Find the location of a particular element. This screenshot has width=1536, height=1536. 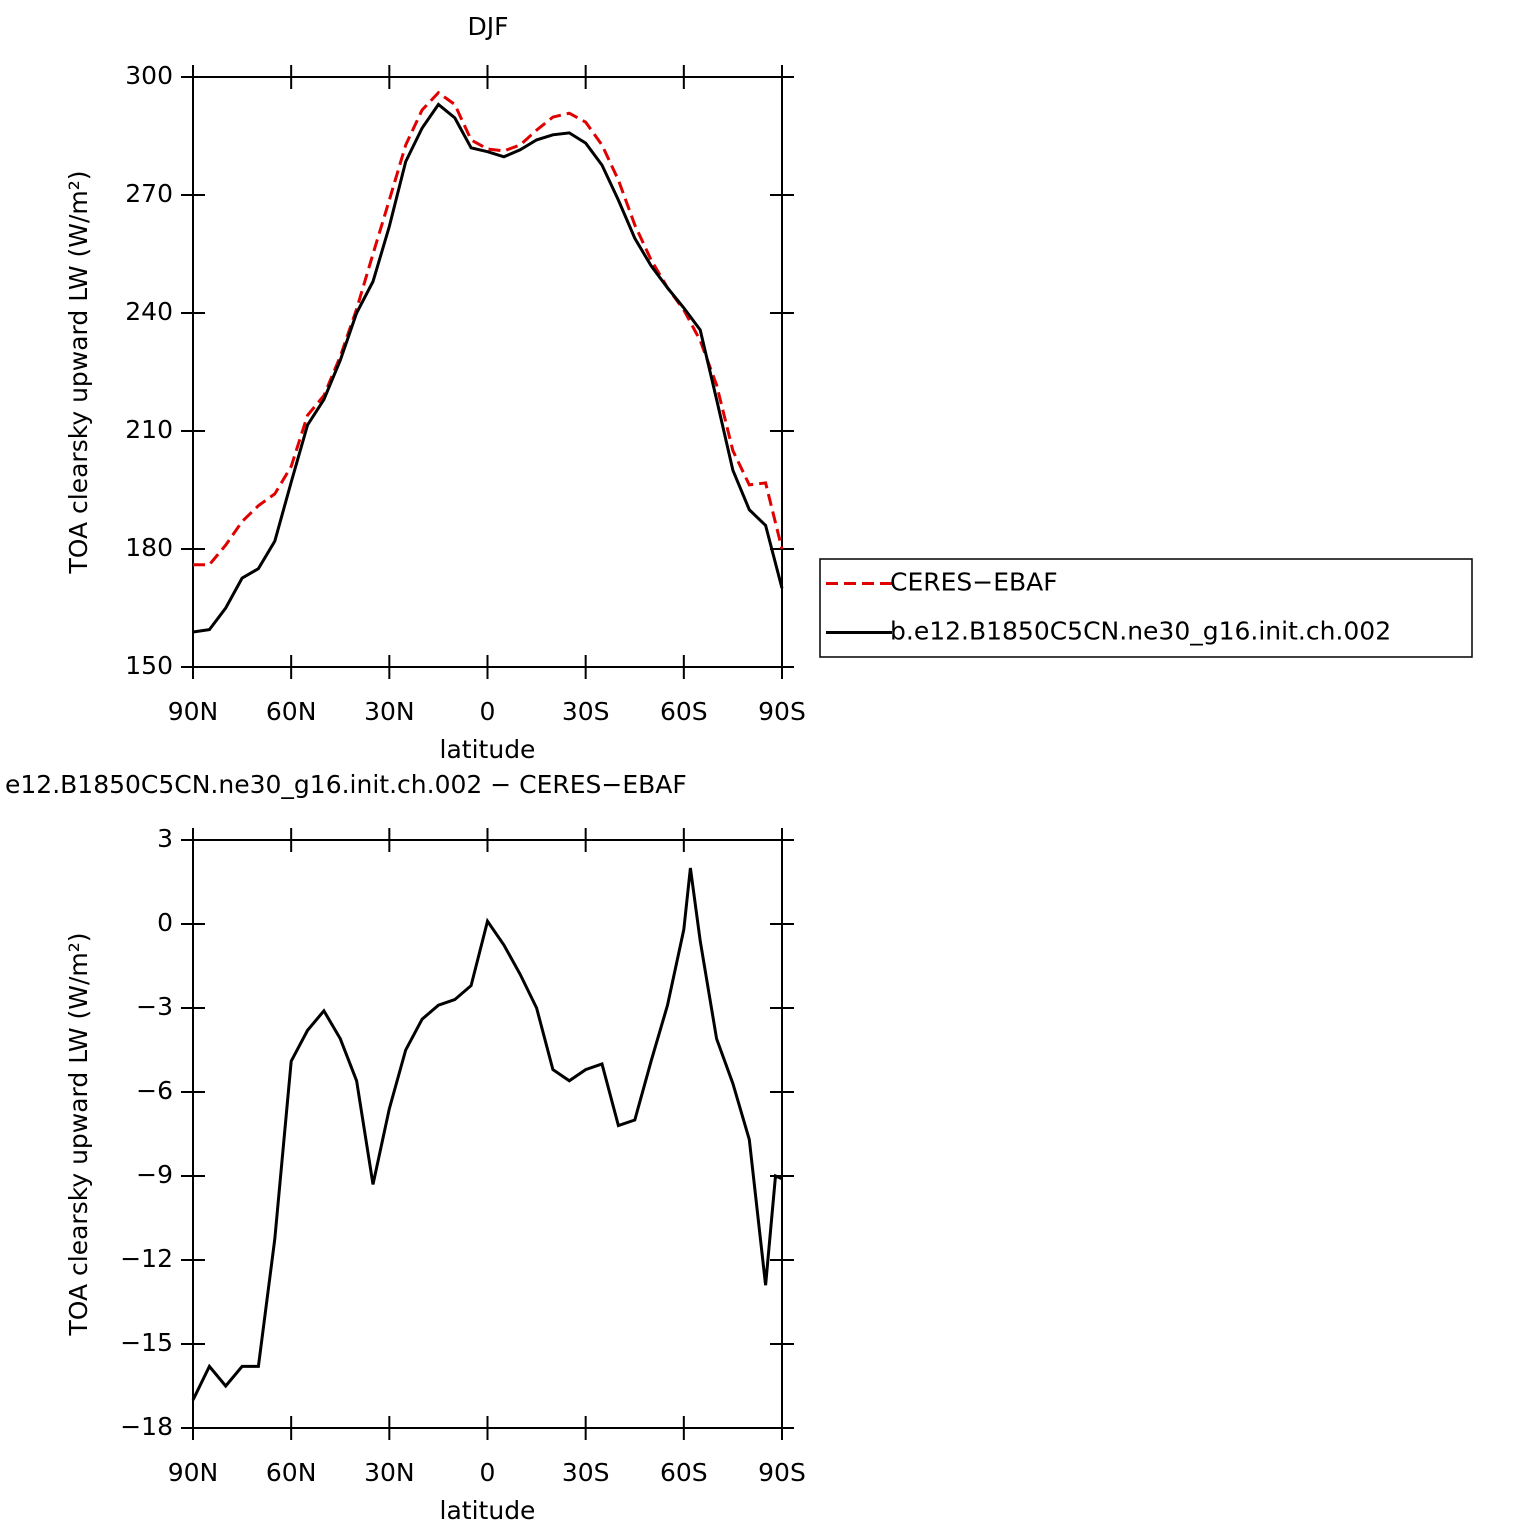

y-tick-label: 240 is located at coordinates (149, 311).